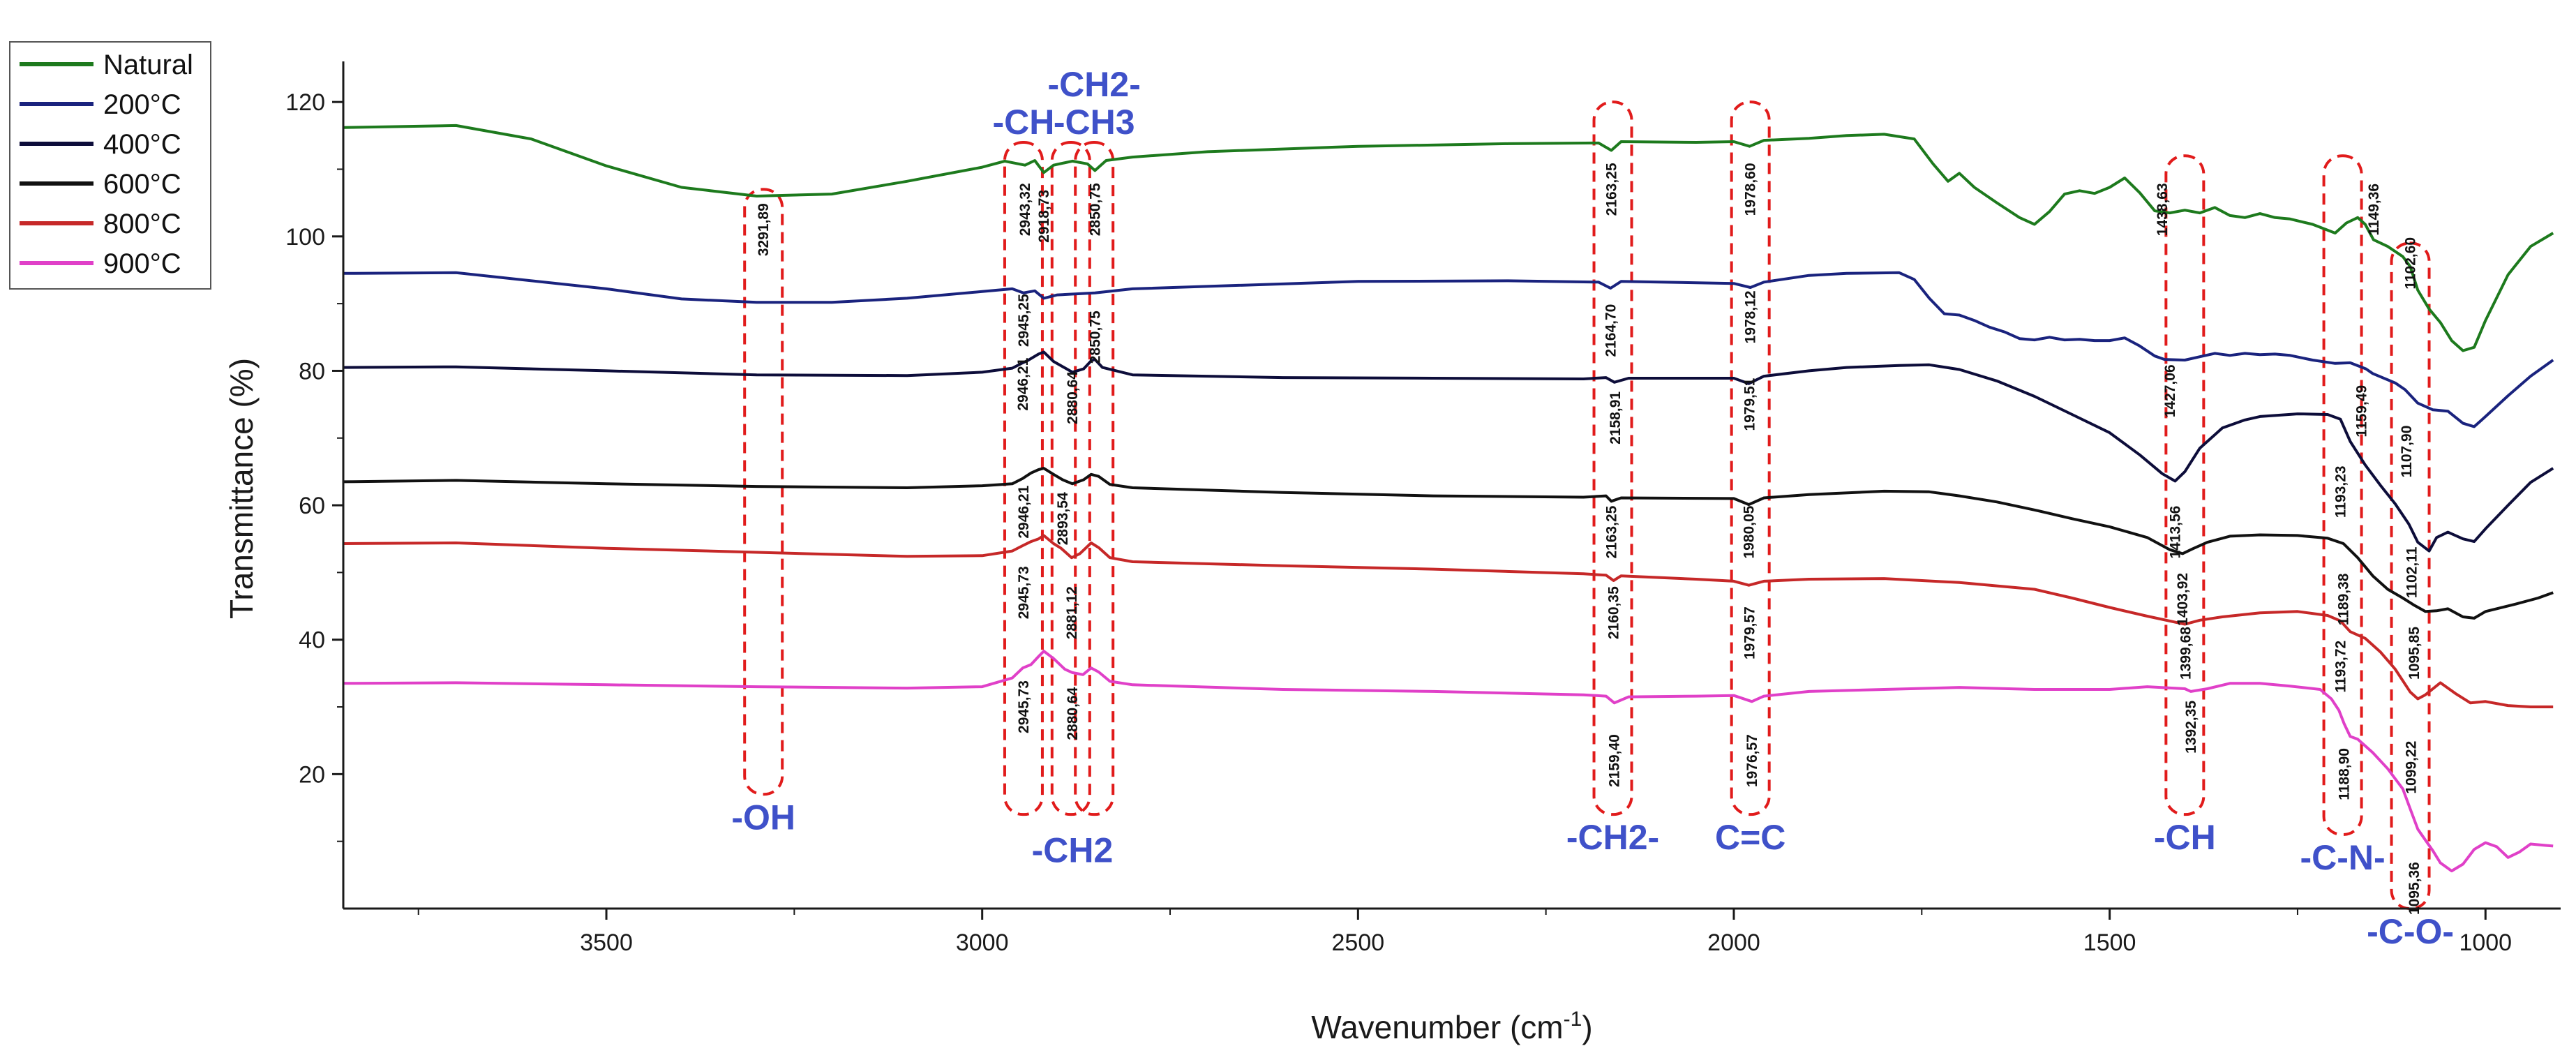 The width and height of the screenshot is (2576, 1053). What do you see at coordinates (2186, 653) in the screenshot?
I see `peak-value-label: 1399,68` at bounding box center [2186, 653].